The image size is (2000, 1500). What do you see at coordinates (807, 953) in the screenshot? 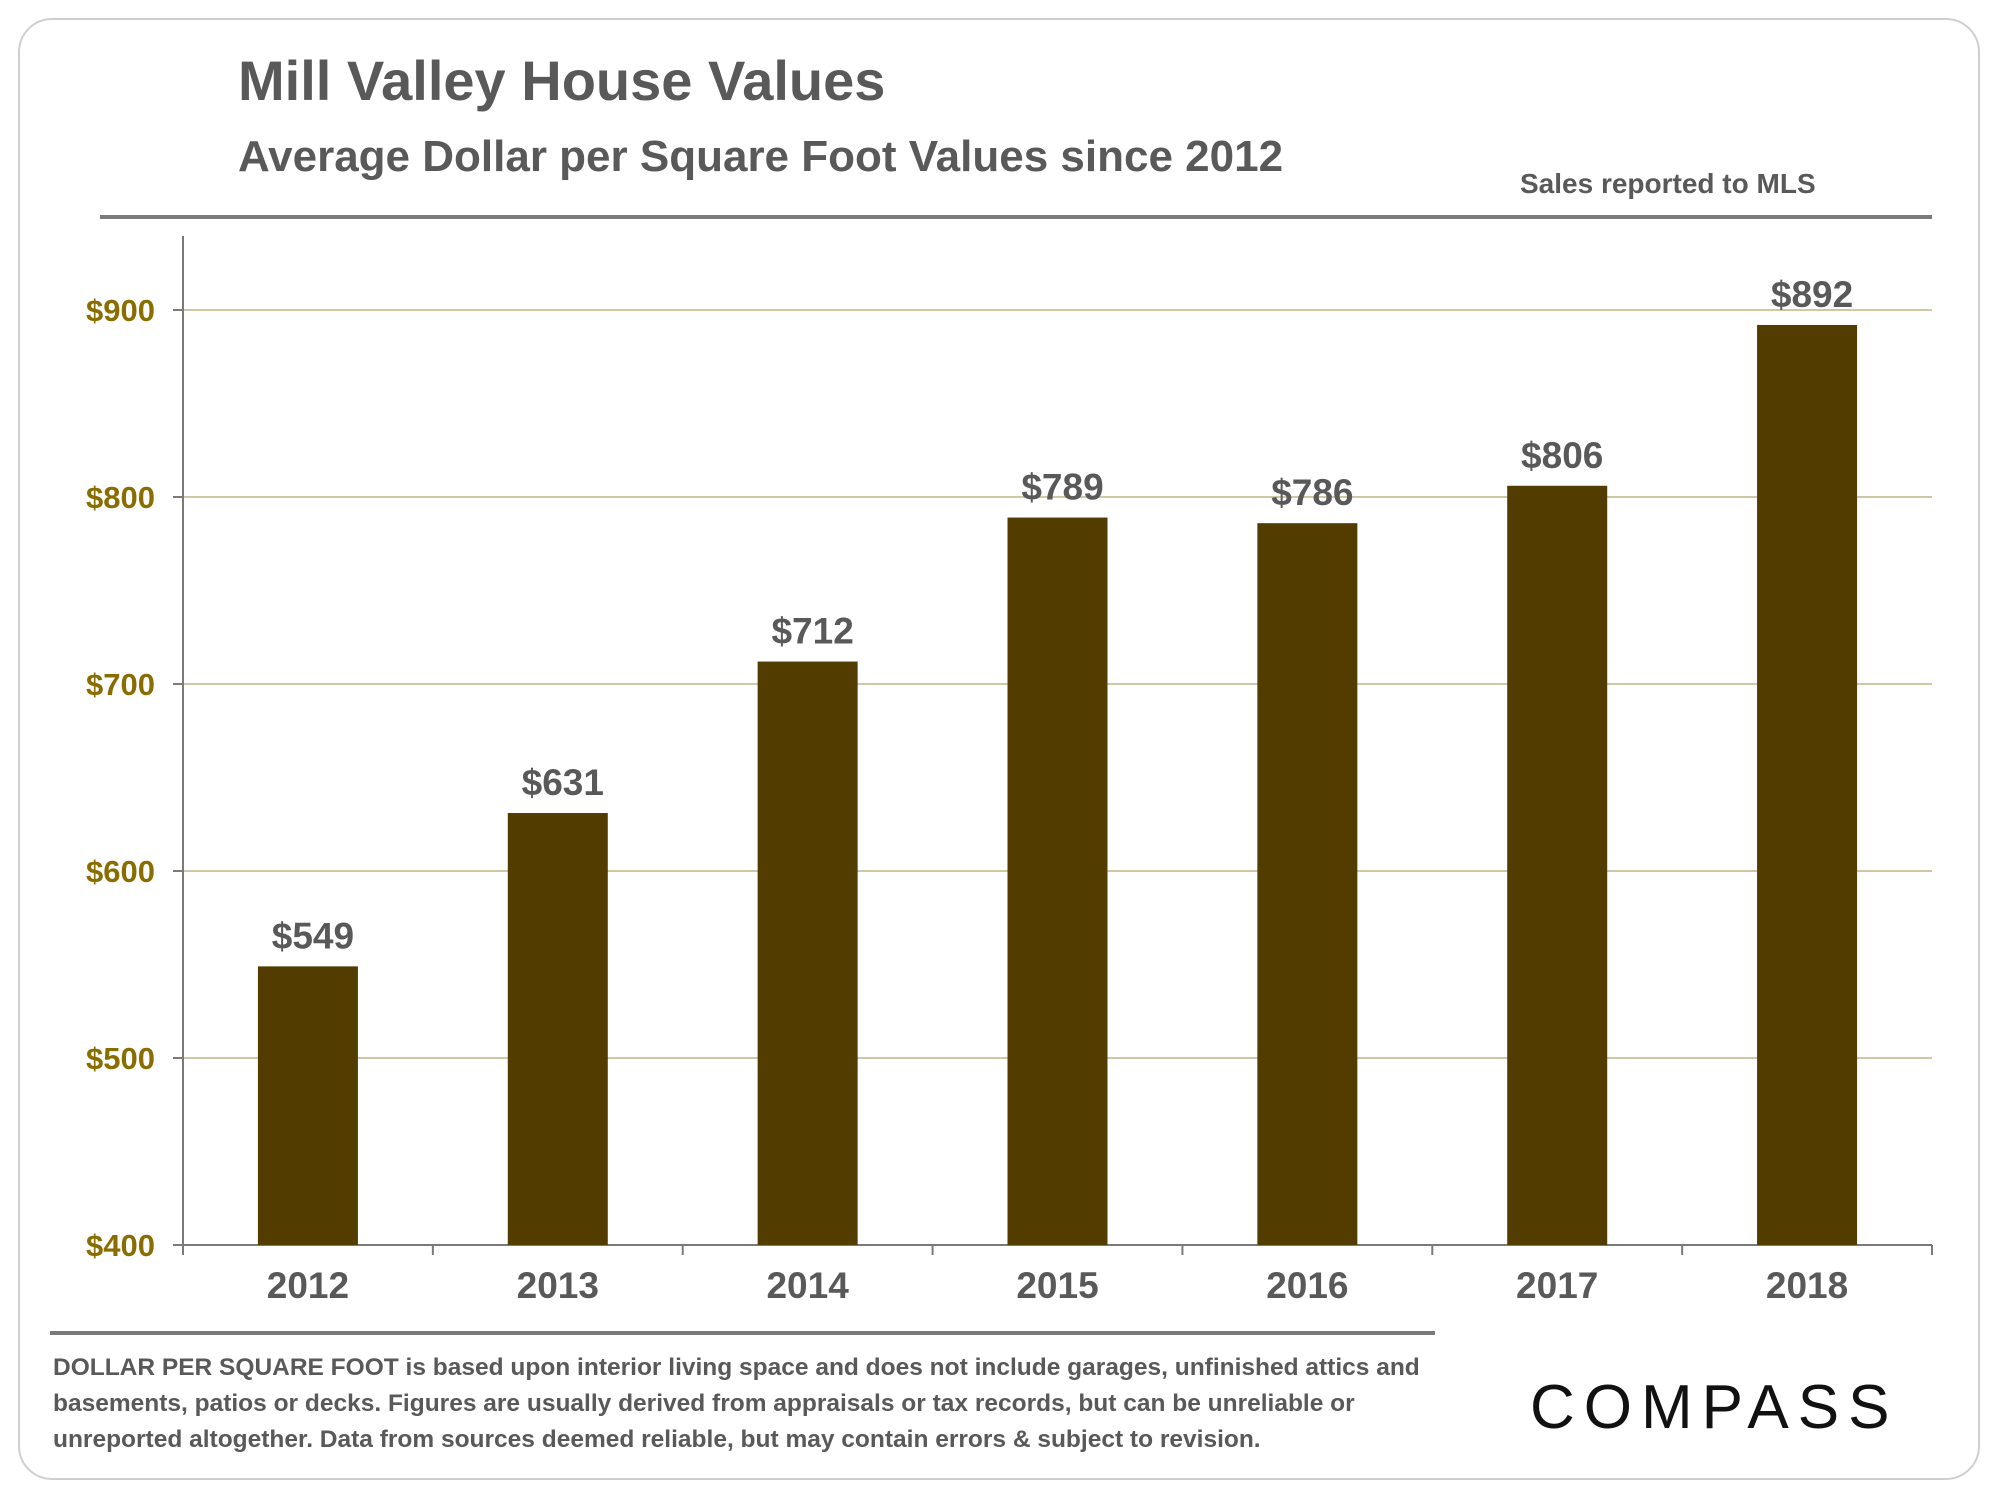
I see `bar-2014` at bounding box center [807, 953].